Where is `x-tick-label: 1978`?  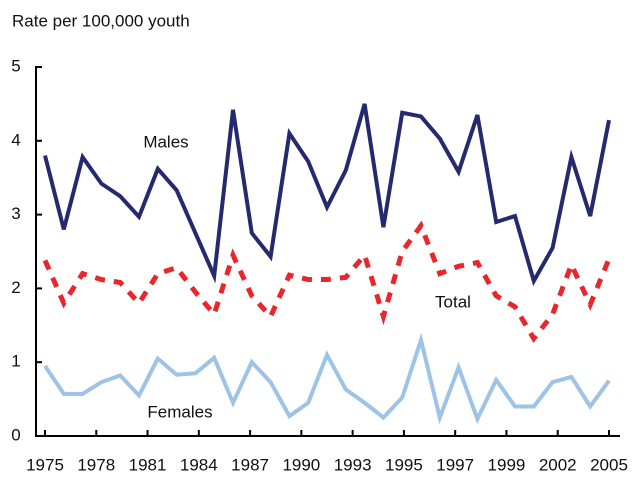 x-tick-label: 1978 is located at coordinates (96, 464).